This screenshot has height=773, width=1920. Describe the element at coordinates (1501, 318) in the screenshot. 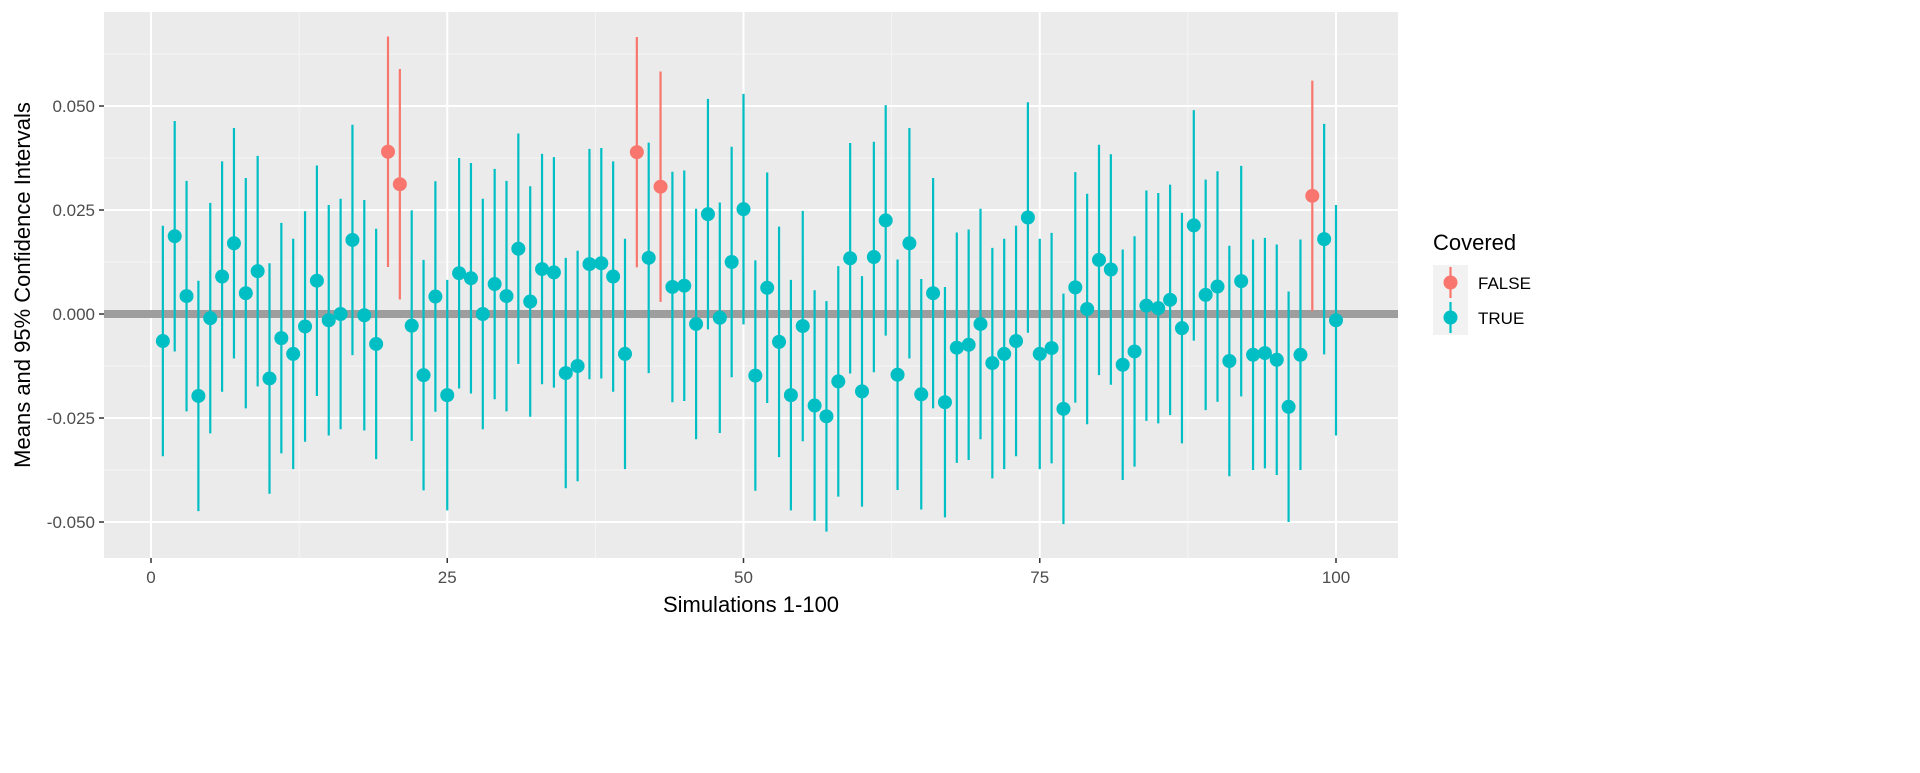

I see `legend-label: TRUE` at that location.